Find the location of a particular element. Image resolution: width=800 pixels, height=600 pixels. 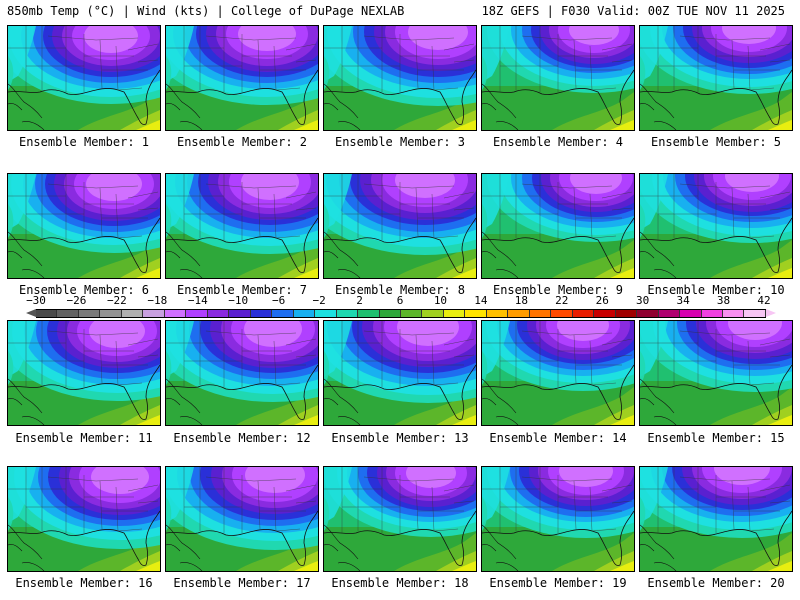

ensemble-member-label: Ensemble Member: 5 is located at coordinates (716, 142).